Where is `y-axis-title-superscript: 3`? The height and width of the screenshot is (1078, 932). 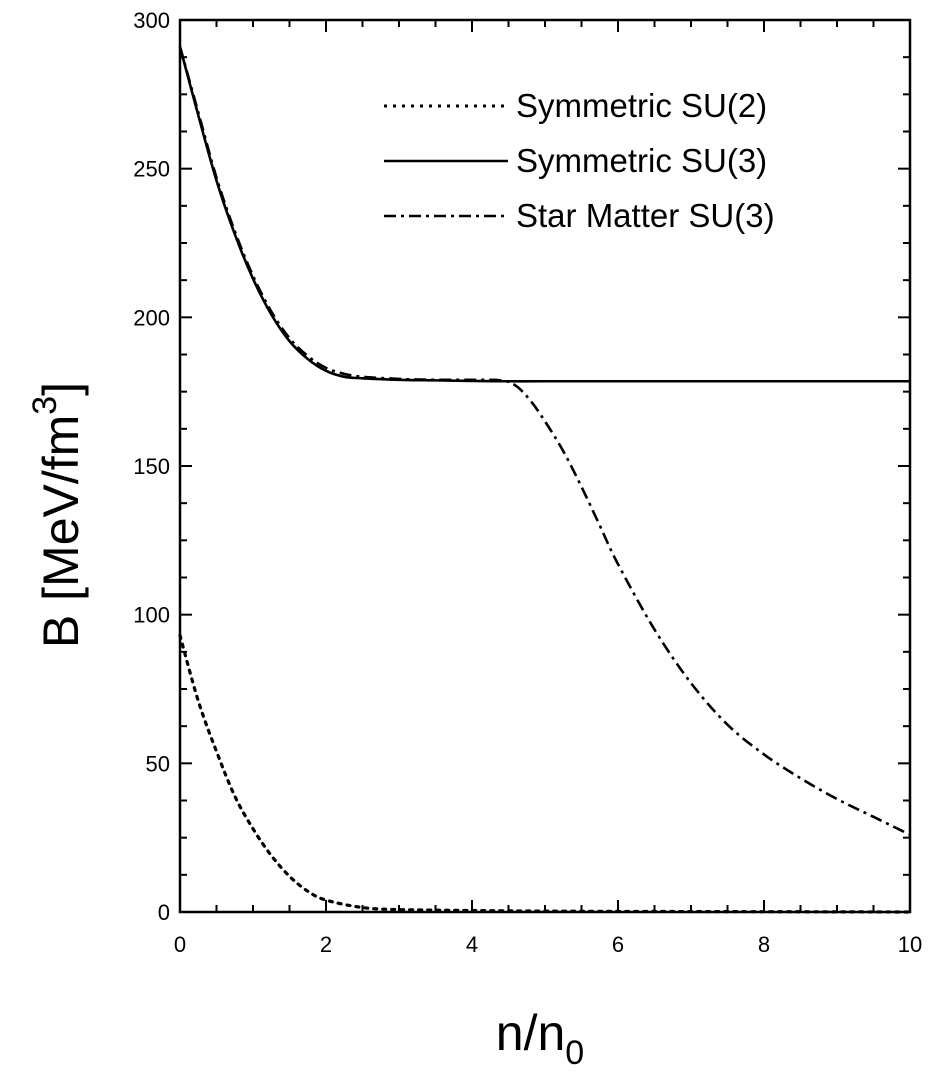
y-axis-title-superscript: 3 is located at coordinates (45, 405).